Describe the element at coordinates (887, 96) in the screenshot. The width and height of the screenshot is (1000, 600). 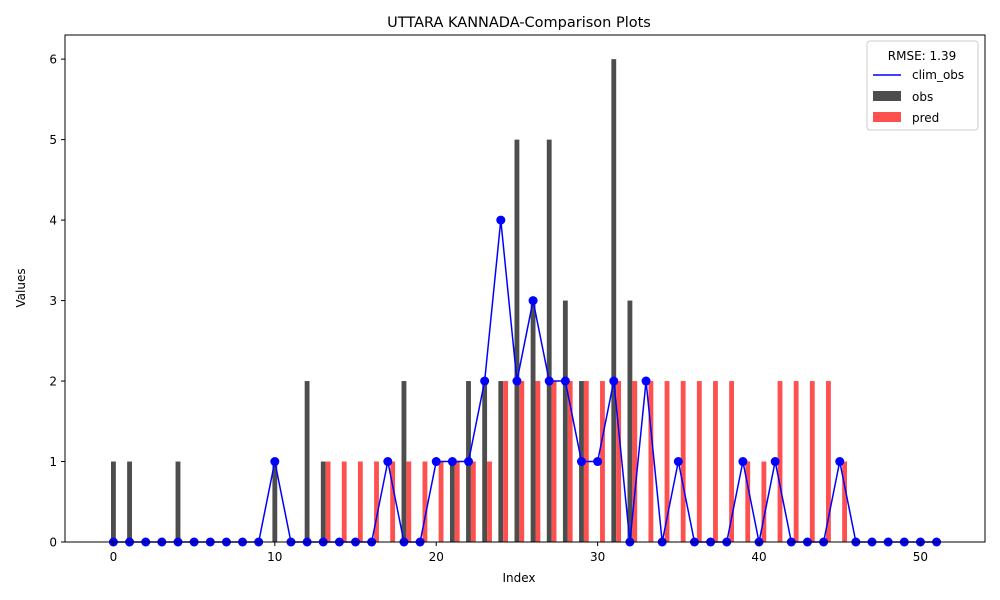
I see `legend-swatch-obs` at that location.